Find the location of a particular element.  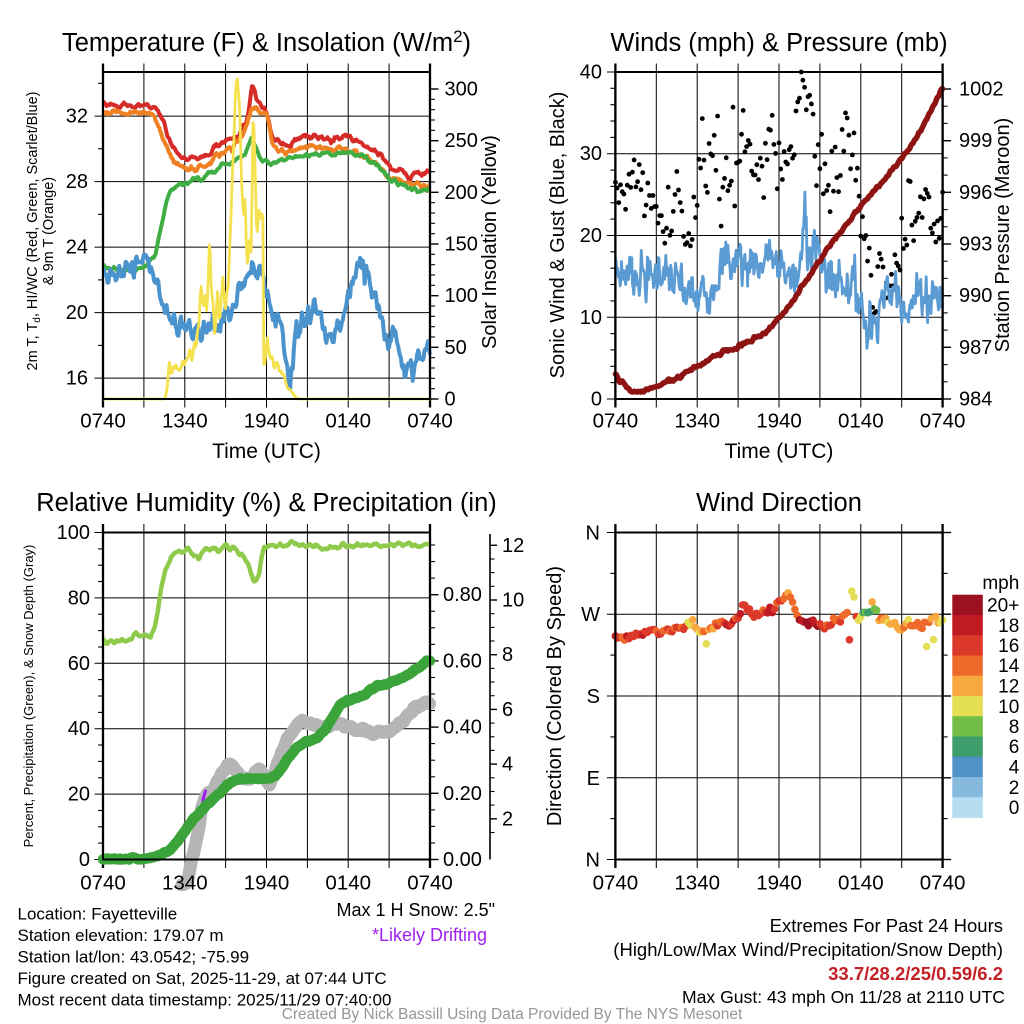

svg-text: 996 is located at coordinates (975, 193).